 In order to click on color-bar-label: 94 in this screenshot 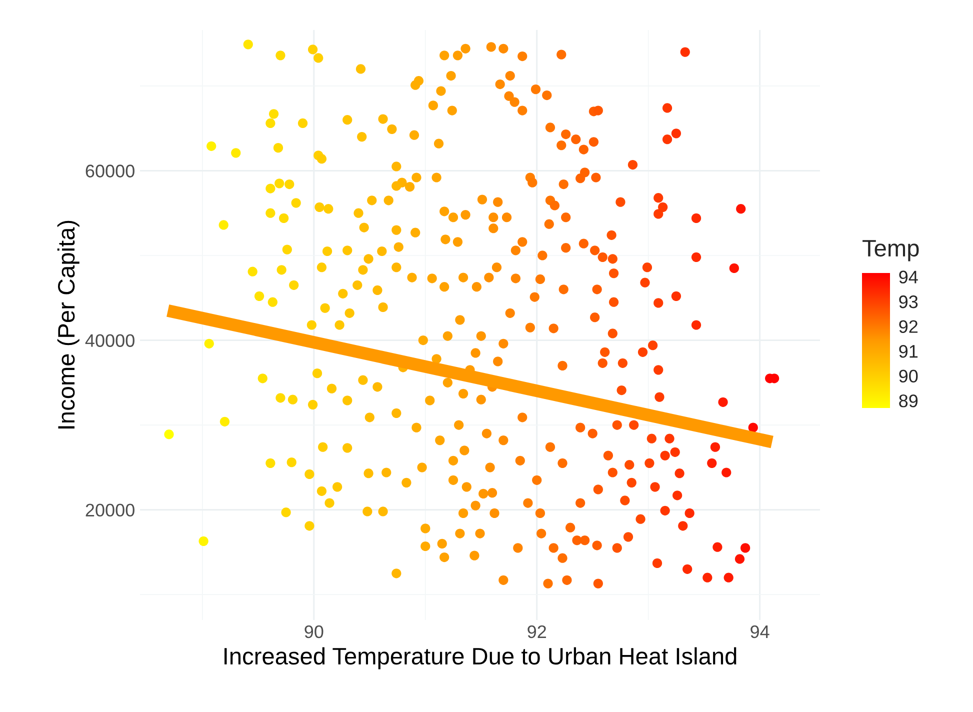, I will do `click(908, 277)`.